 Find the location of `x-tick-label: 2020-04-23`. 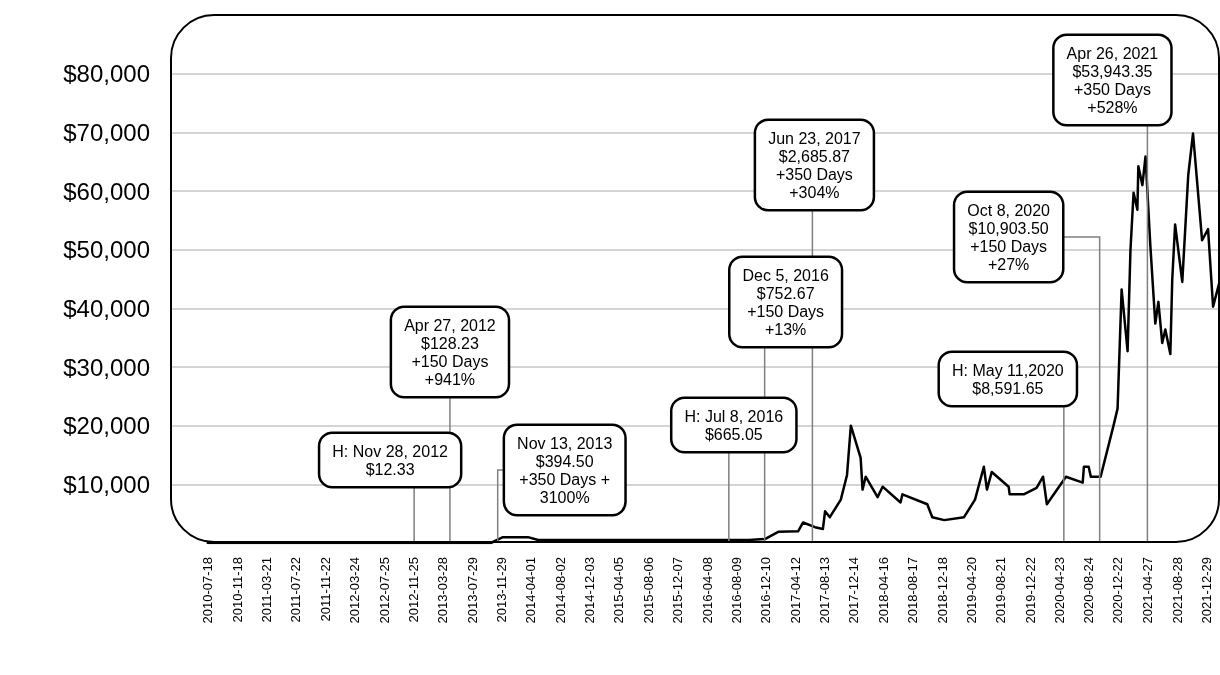

x-tick-label: 2020-04-23 is located at coordinates (1060, 590).